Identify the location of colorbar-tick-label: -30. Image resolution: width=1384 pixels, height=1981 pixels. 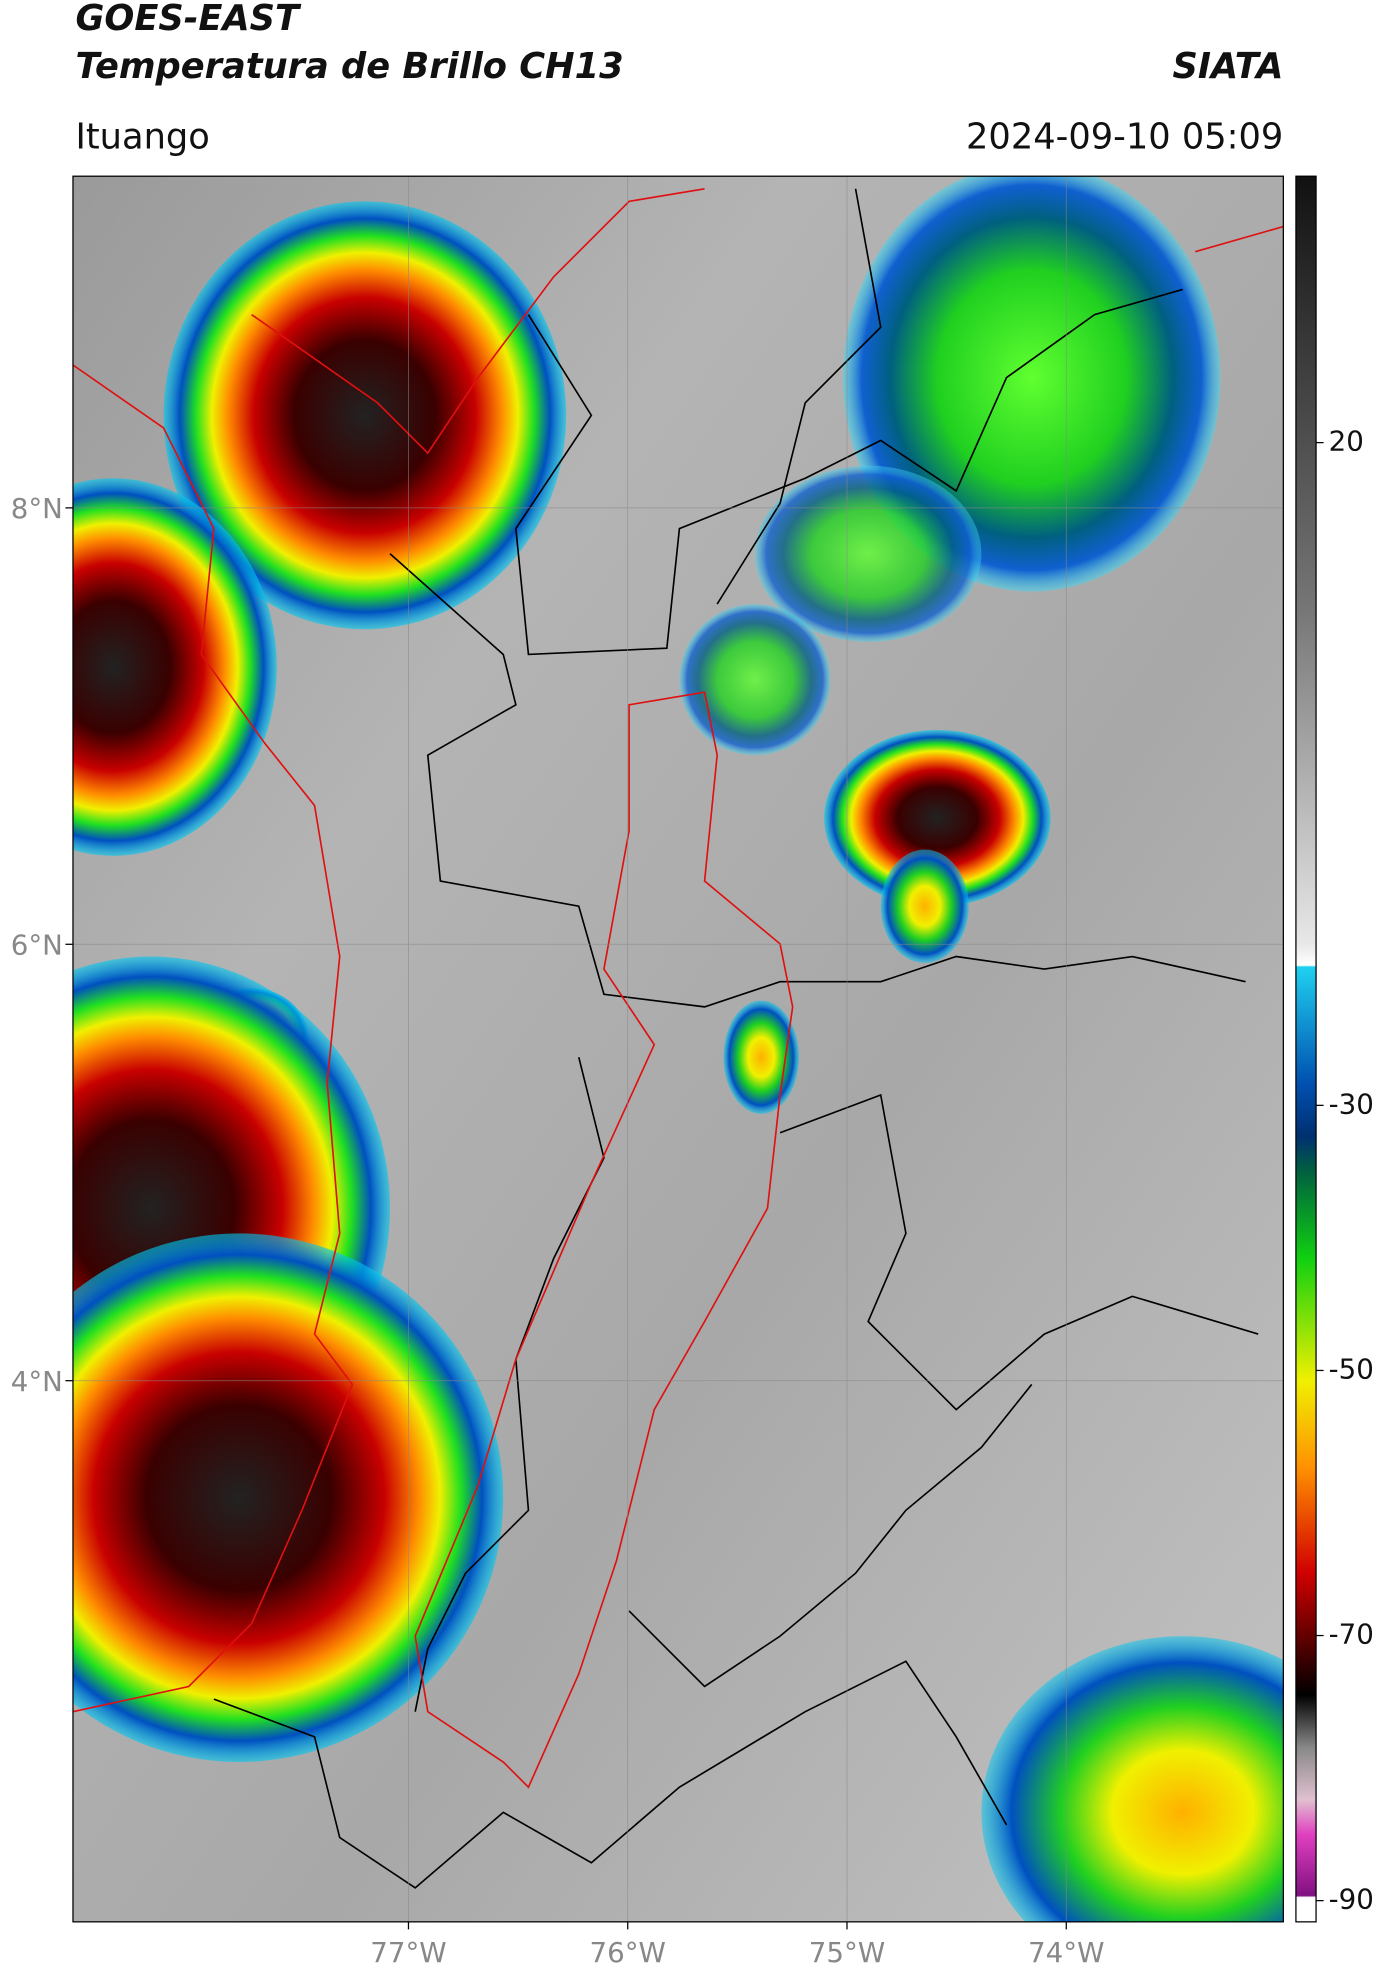
(1351, 1103).